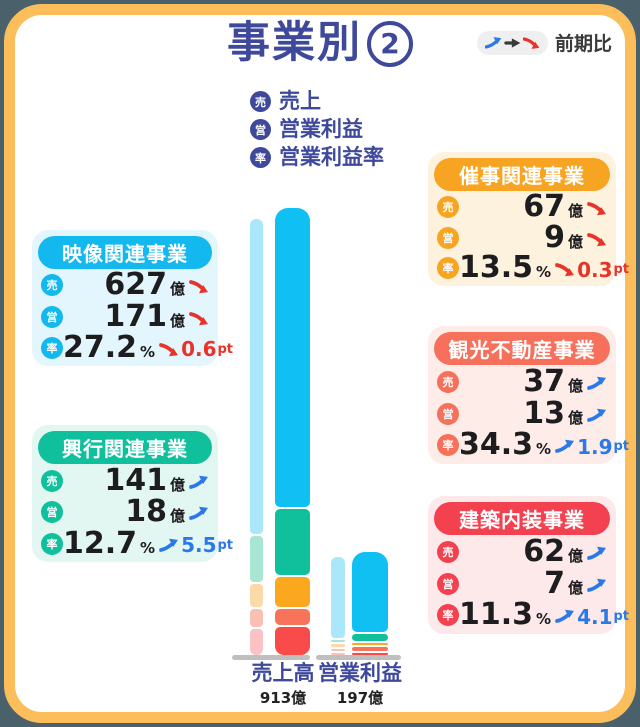 Image resolution: width=640 pixels, height=727 pixels. I want to click on profit-stacked-bar-chart, so click(359, 425).